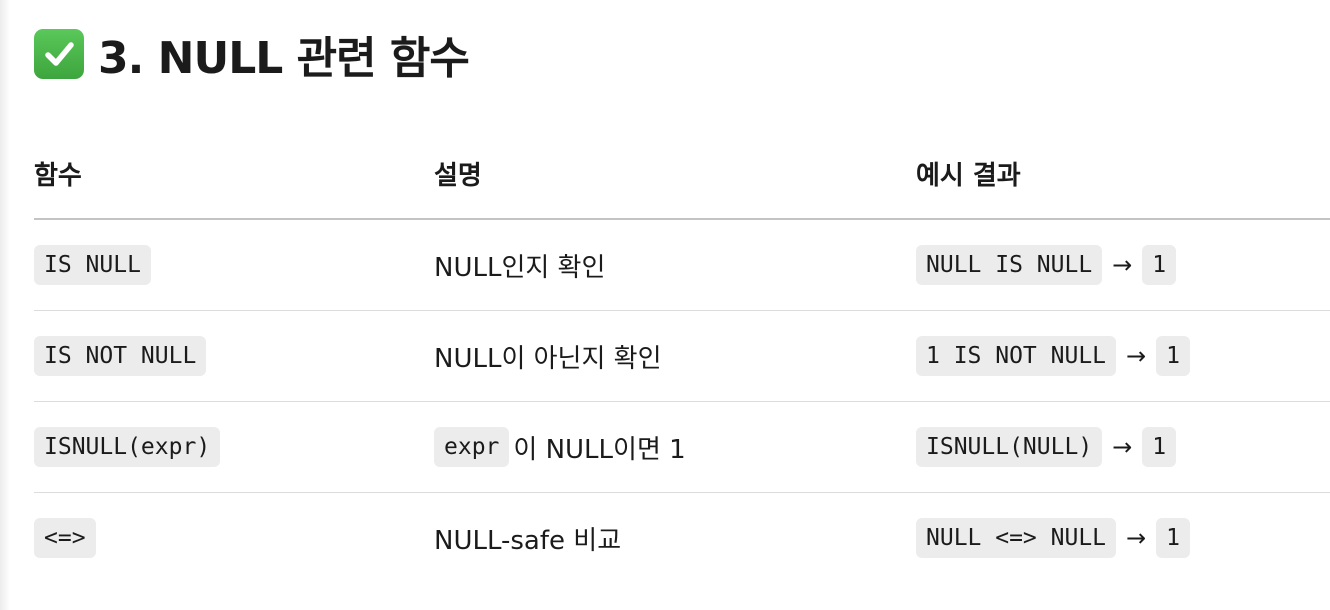  What do you see at coordinates (1016, 356) in the screenshot?
I see `example-expression: 1 IS NOT NULL` at bounding box center [1016, 356].